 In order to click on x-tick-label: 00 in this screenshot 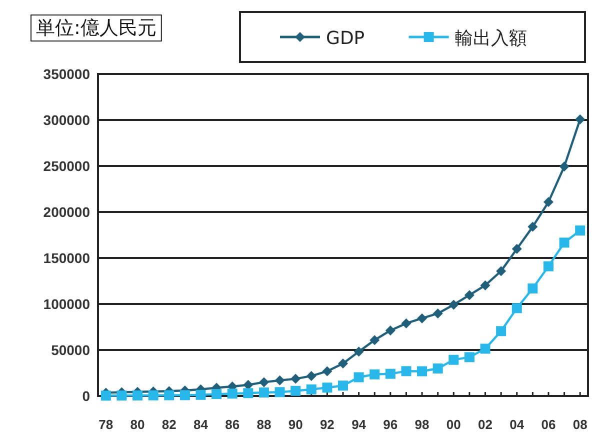, I will do `click(453, 424)`.